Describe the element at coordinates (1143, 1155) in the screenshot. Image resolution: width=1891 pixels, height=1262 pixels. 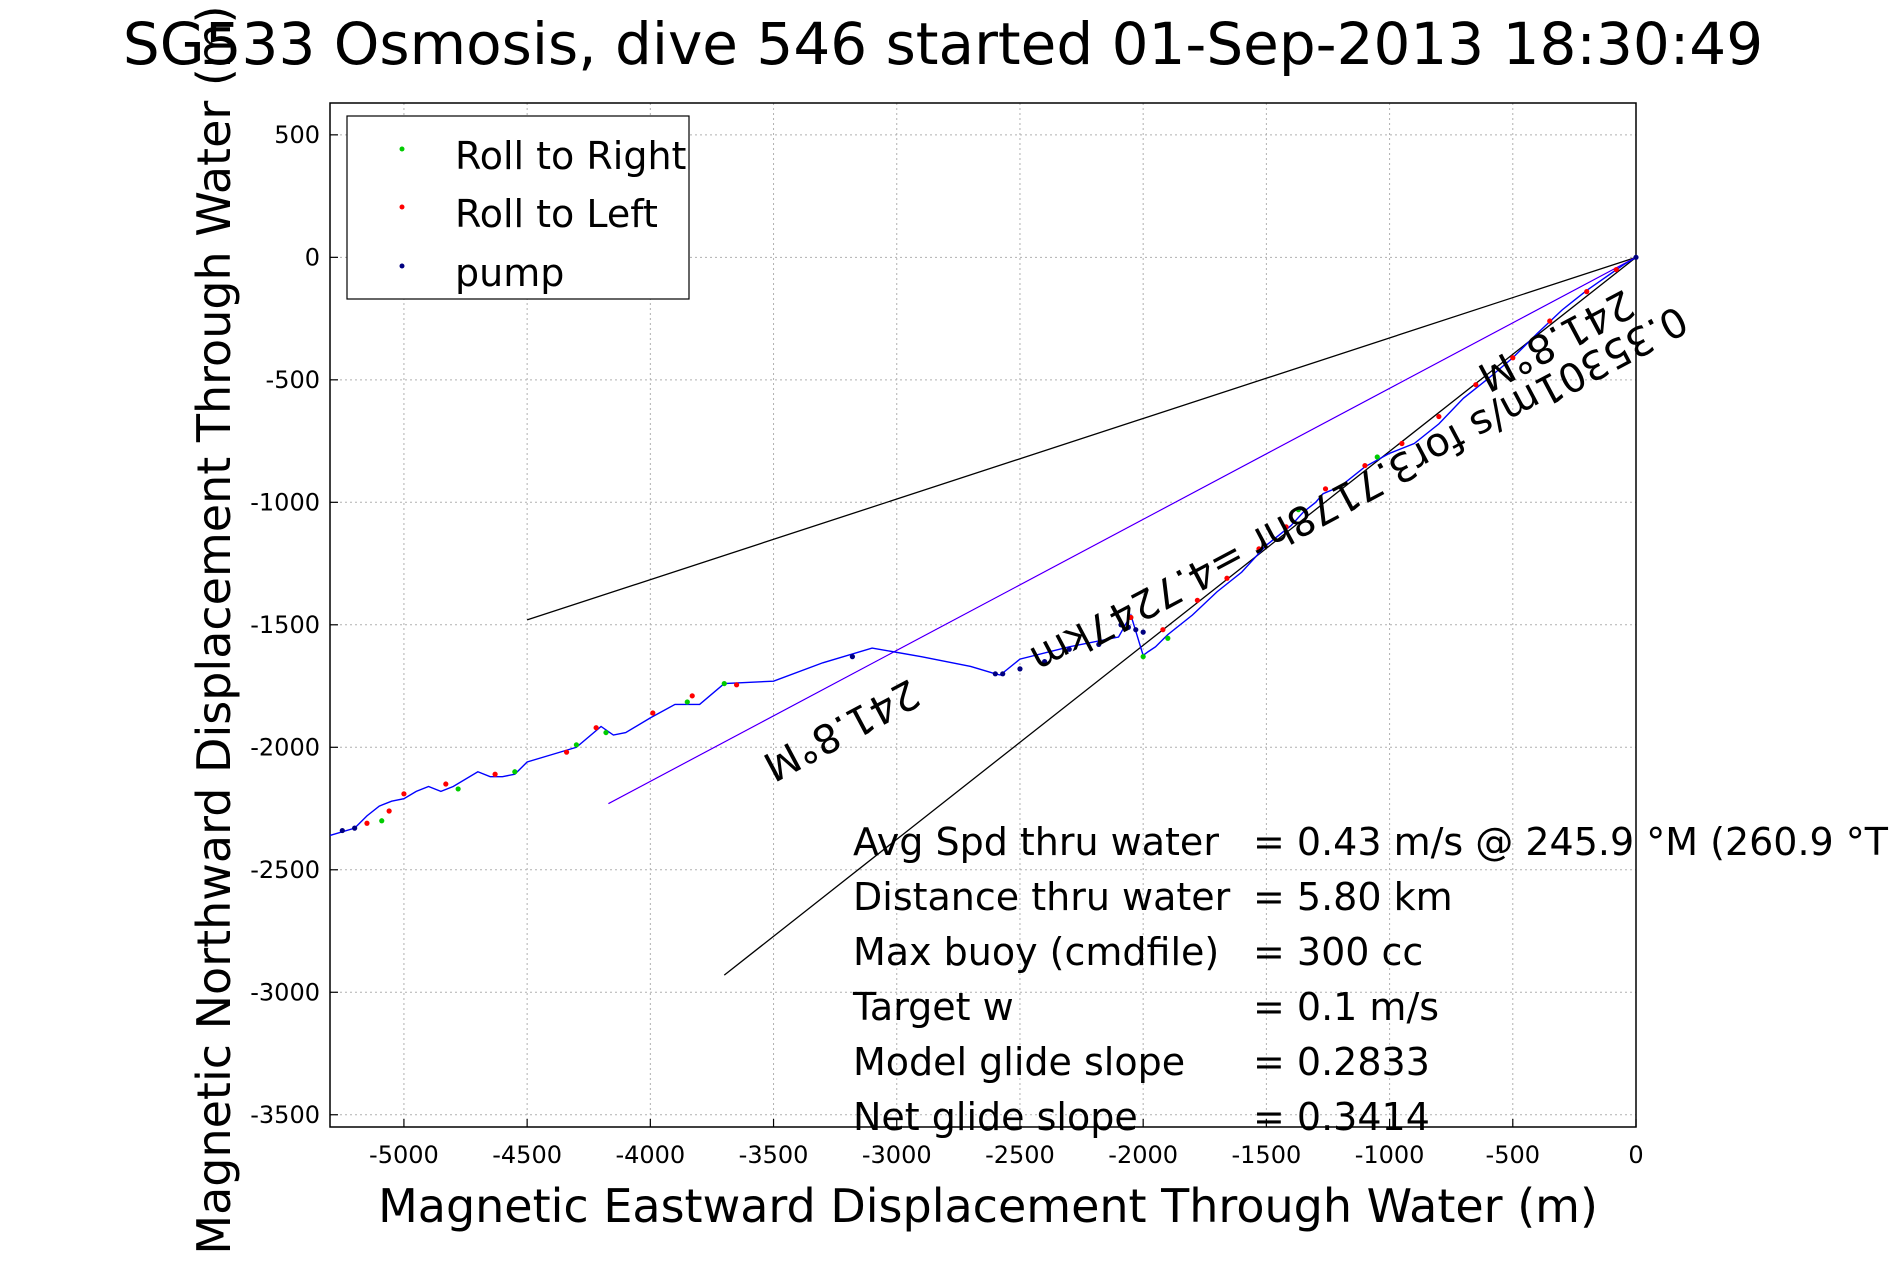
I see `x-tick-label: -2000` at that location.